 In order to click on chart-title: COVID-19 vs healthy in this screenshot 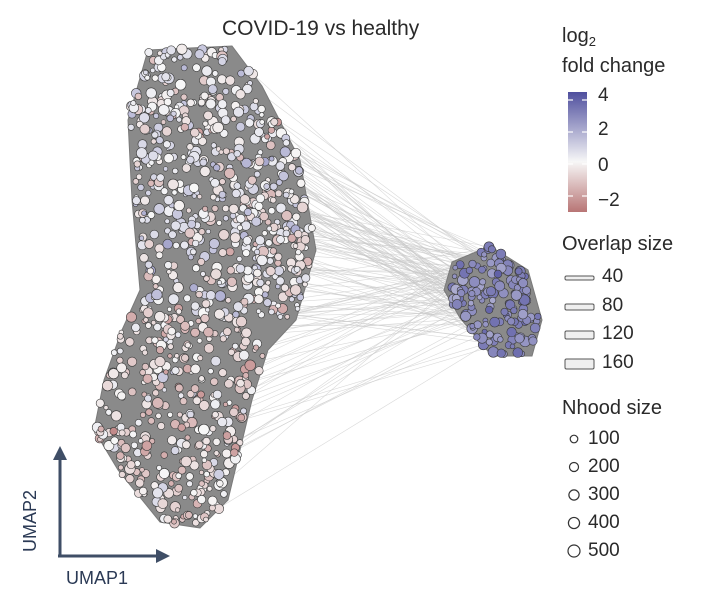, I will do `click(321, 28)`.